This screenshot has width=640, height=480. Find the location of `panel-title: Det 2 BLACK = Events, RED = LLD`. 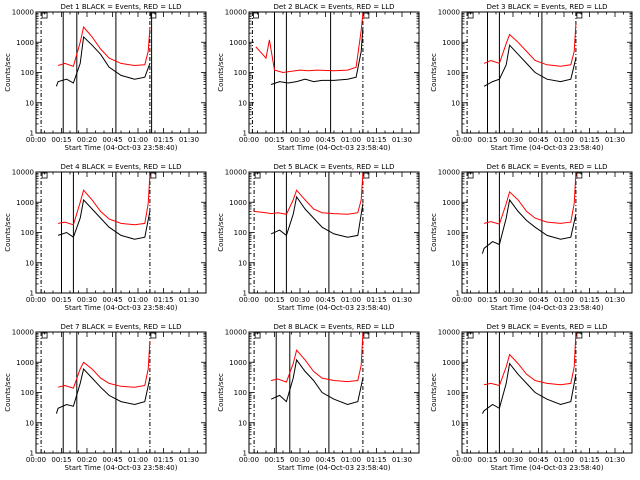

panel-title: Det 2 BLACK = Events, RED = LLD is located at coordinates (334, 7).